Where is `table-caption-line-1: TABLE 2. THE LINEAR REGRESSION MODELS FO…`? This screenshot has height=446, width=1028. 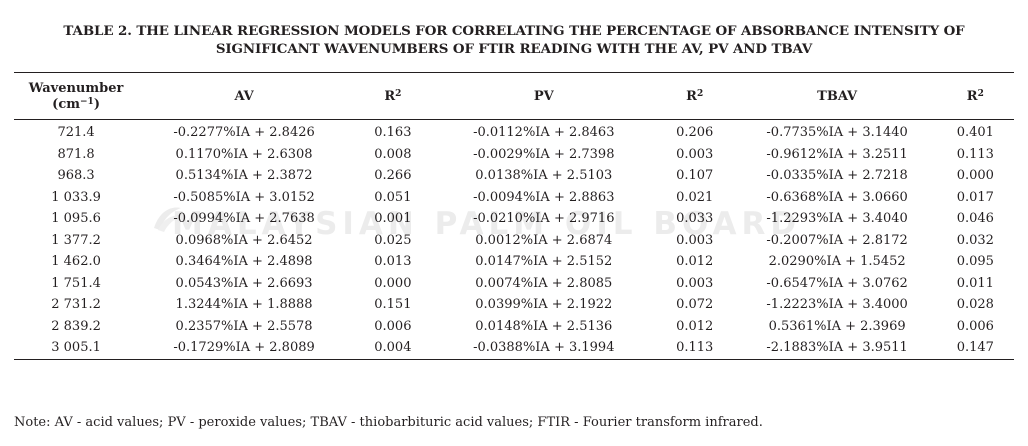
table-caption-line-1: TABLE 2. THE LINEAR REGRESSION MODELS FO… is located at coordinates (514, 31).